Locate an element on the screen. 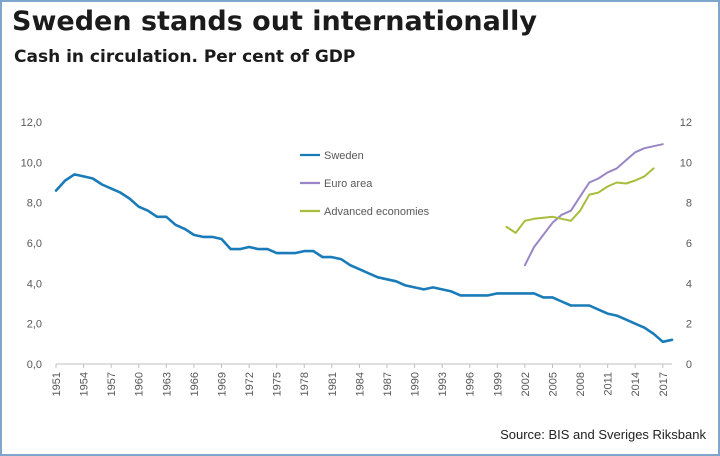 The image size is (720, 456). y-right-tick-label: 10 is located at coordinates (686, 163).